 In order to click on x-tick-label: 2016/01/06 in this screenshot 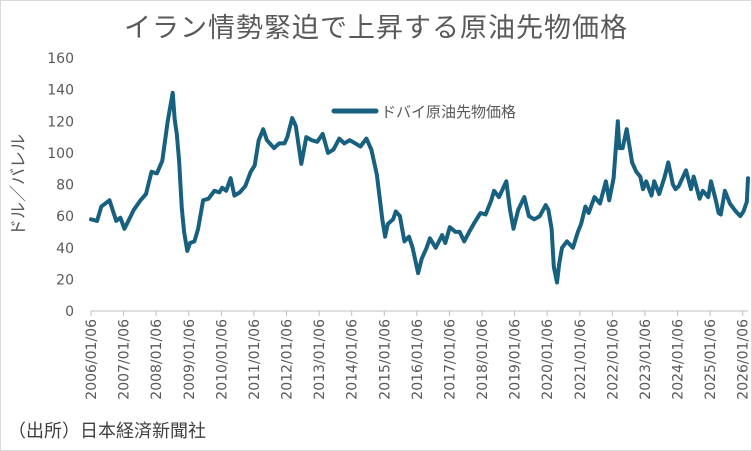, I will do `click(418, 359)`.